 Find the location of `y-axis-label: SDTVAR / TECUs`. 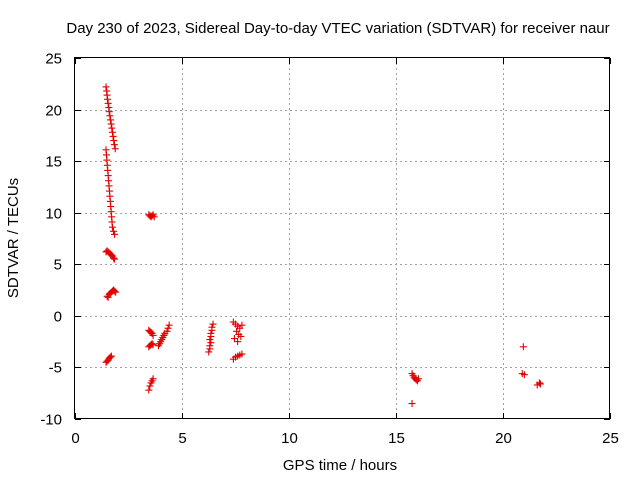

y-axis-label: SDTVAR / TECUs is located at coordinates (13, 238).